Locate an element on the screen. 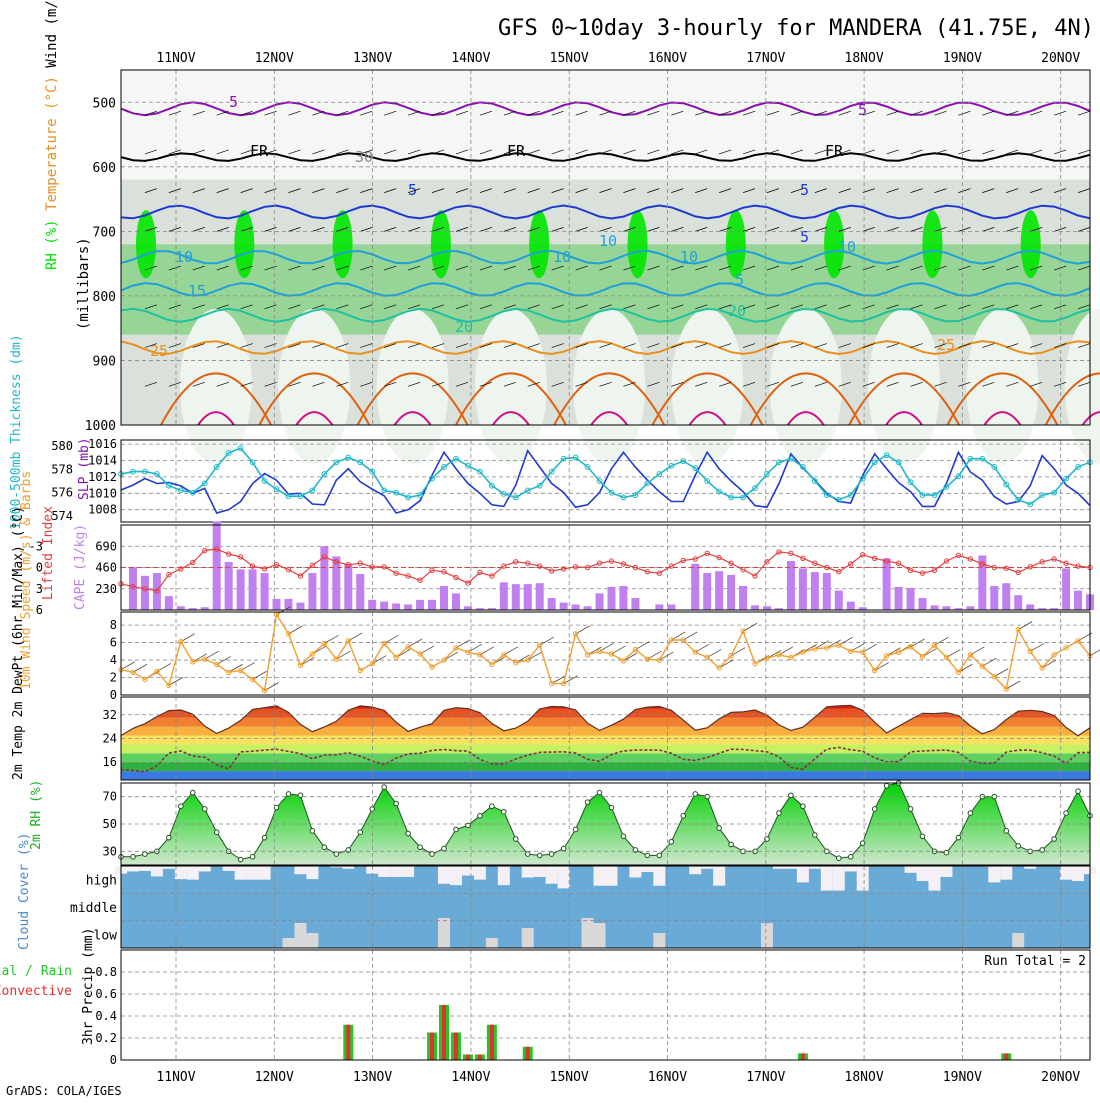 The width and height of the screenshot is (1100, 1104). li-tick-label: 0 is located at coordinates (39, 568).